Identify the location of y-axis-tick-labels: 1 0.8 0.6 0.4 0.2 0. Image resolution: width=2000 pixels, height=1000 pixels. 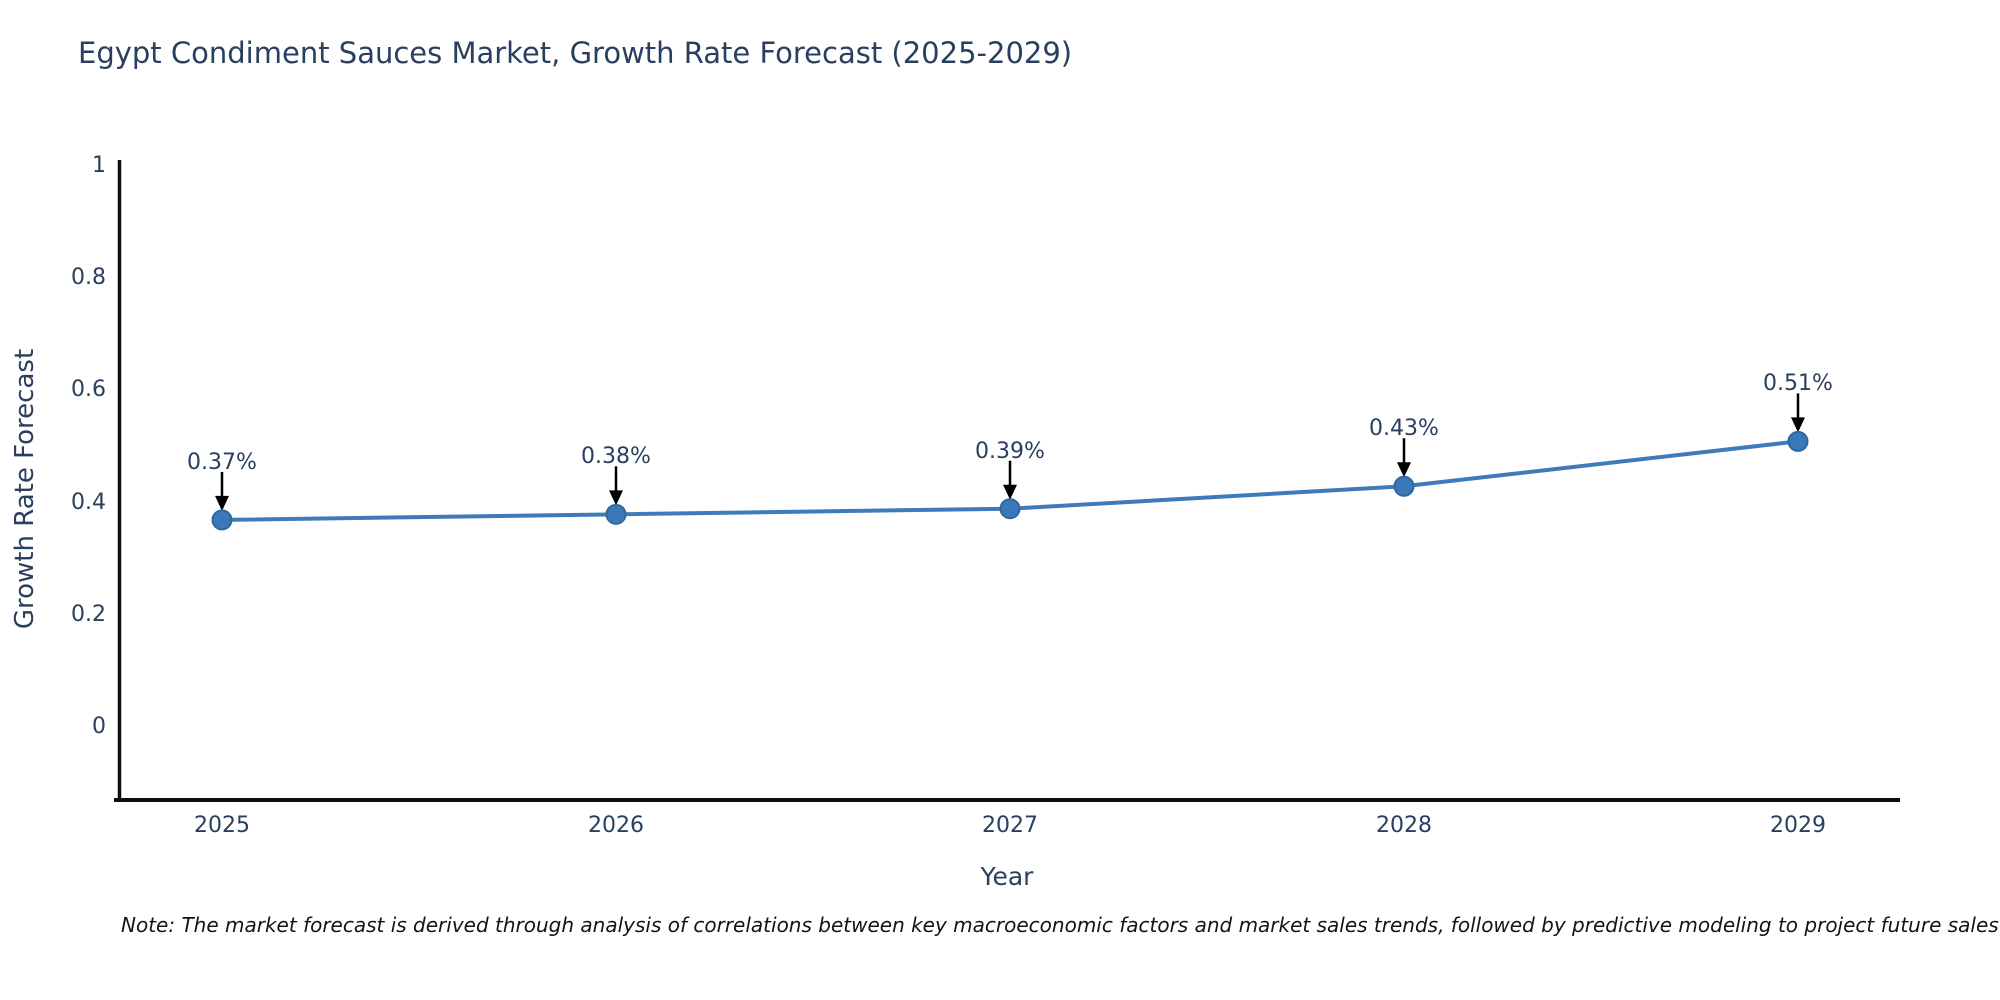
(53, 500).